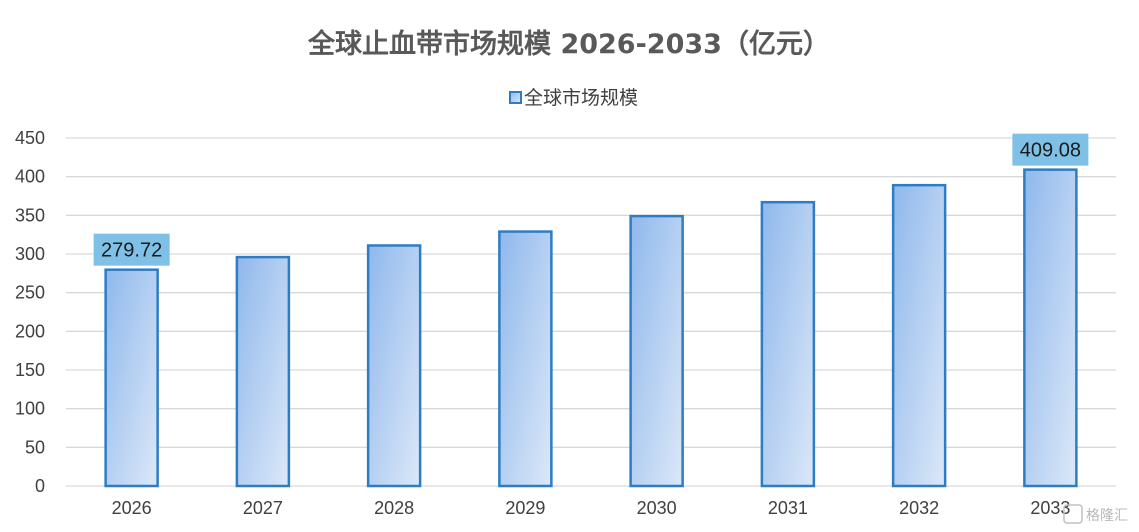 The image size is (1139, 532). I want to click on y-tick-label: 300, so click(30, 254).